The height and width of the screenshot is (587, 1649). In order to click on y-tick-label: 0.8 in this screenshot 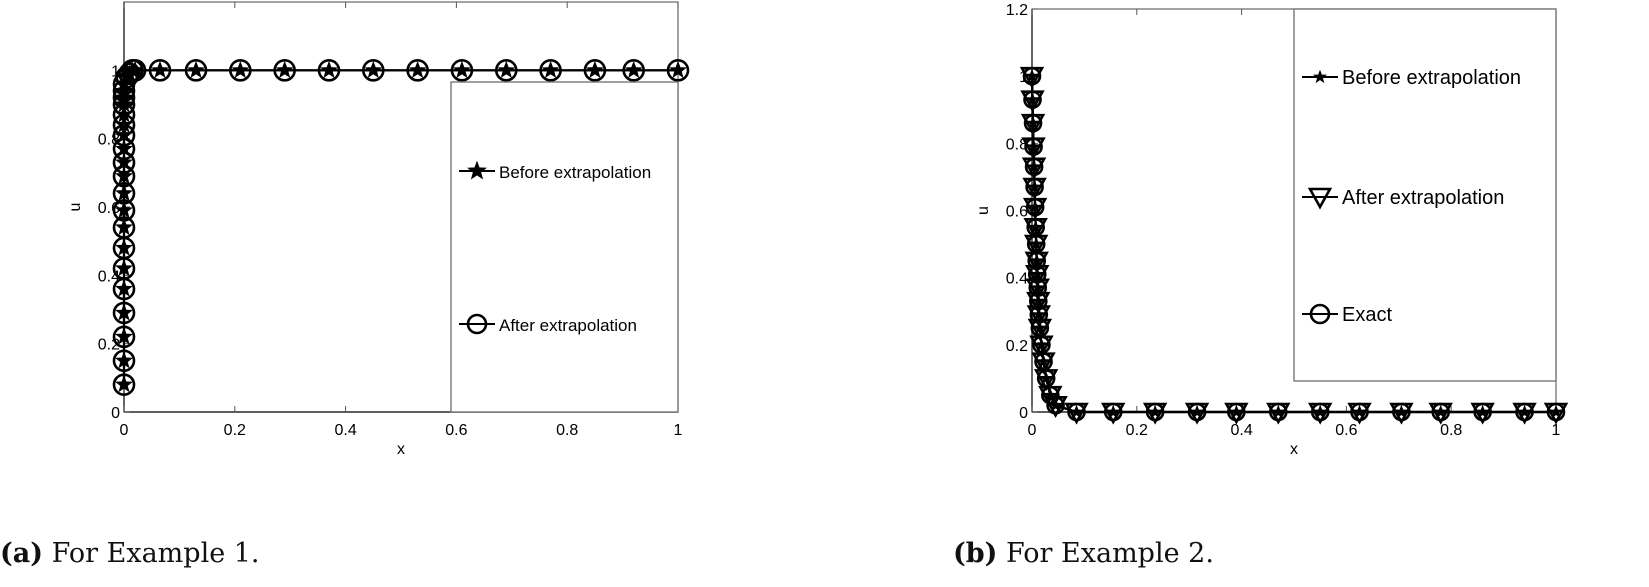, I will do `click(1017, 144)`.